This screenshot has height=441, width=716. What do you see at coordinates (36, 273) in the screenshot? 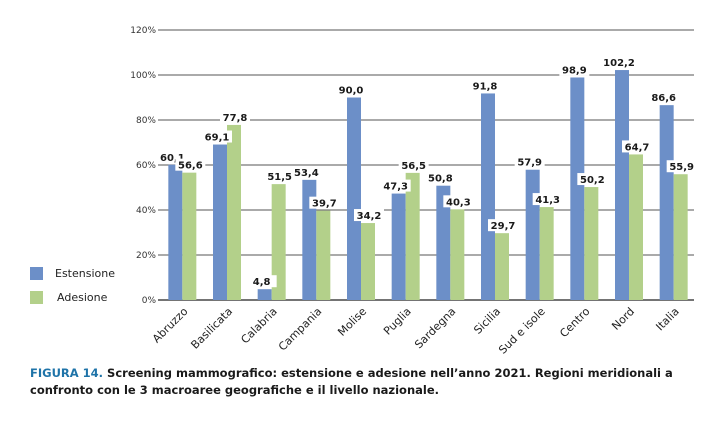
I see `legend-swatch-estensione` at bounding box center [36, 273].